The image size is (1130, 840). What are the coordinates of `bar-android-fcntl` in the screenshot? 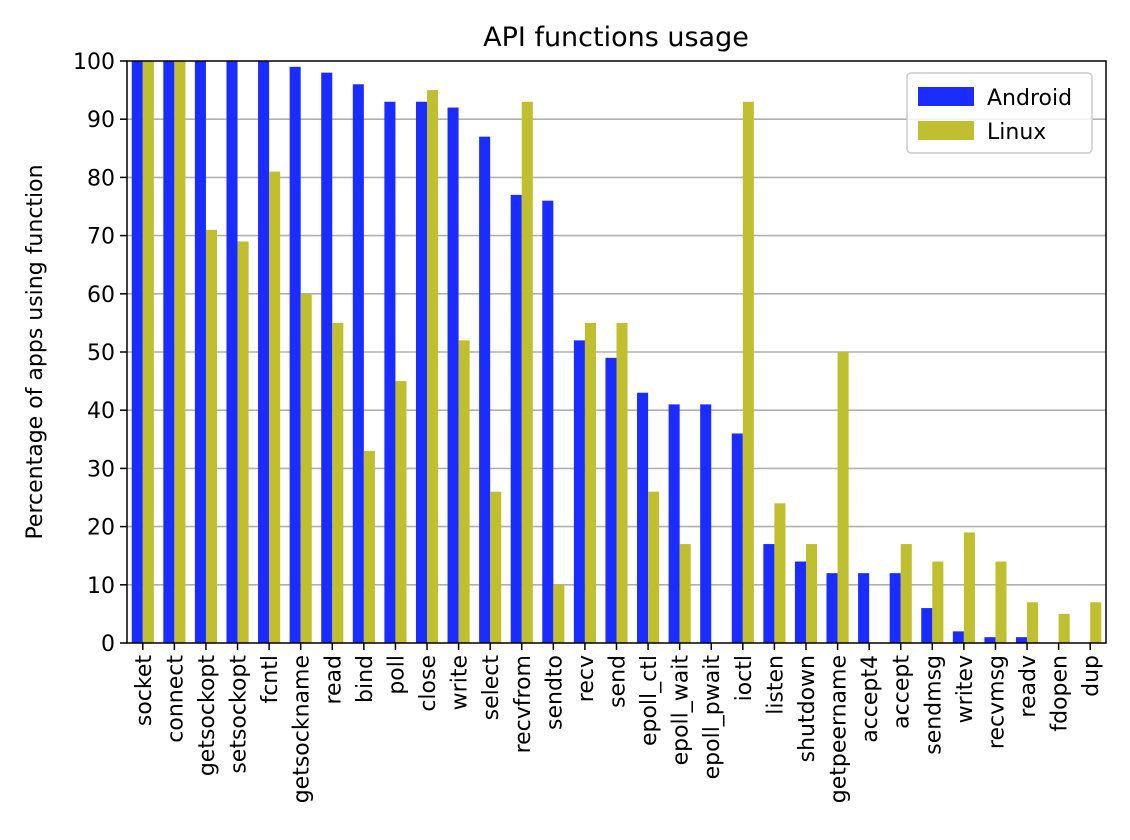 It's located at (264, 352).